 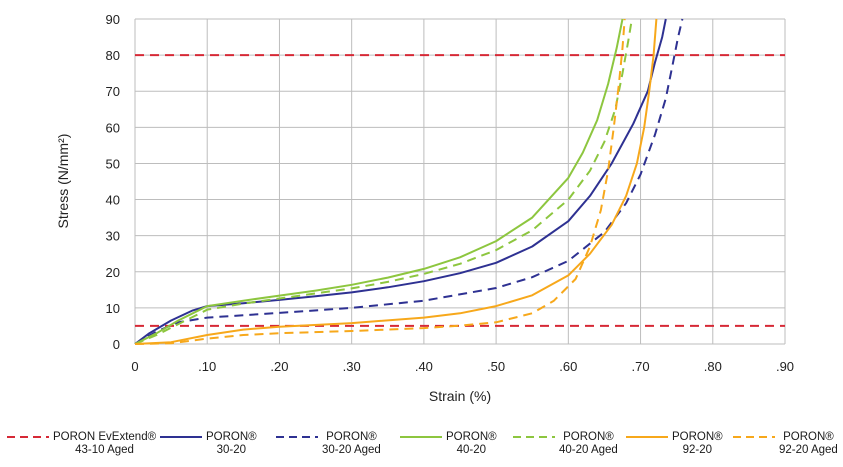 What do you see at coordinates (207, 366) in the screenshot?
I see `x-tick-label: .10` at bounding box center [207, 366].